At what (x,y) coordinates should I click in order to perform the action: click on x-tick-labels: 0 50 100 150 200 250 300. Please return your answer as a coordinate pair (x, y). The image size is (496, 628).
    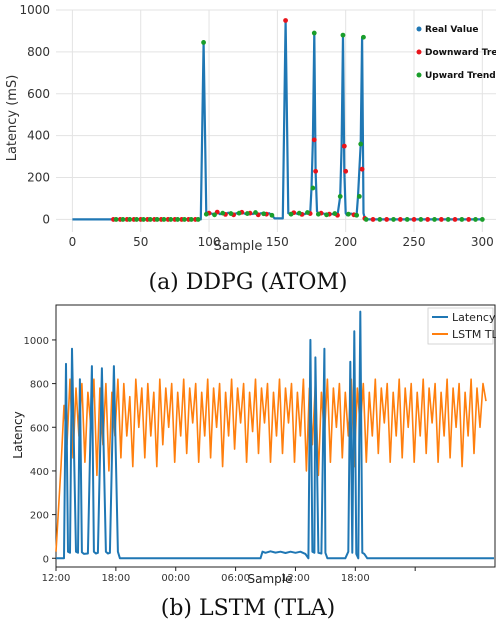
    Looking at the image, I should click on (281, 242).